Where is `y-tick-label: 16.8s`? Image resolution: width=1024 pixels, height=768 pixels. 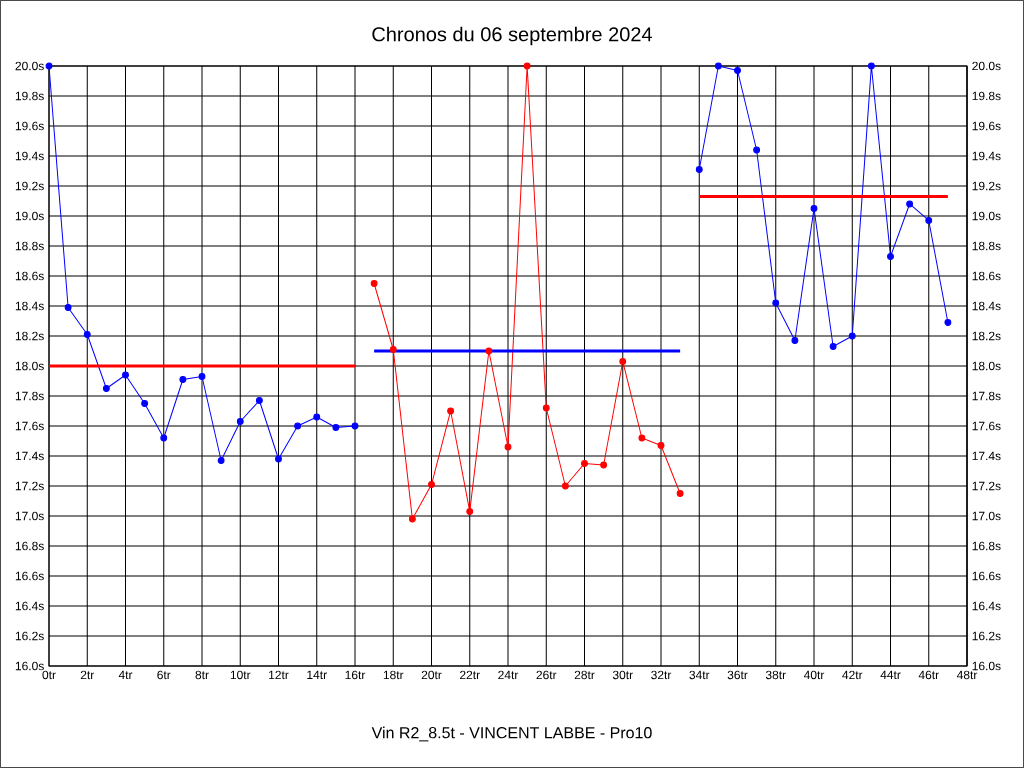 y-tick-label: 16.8s is located at coordinates (29, 546).